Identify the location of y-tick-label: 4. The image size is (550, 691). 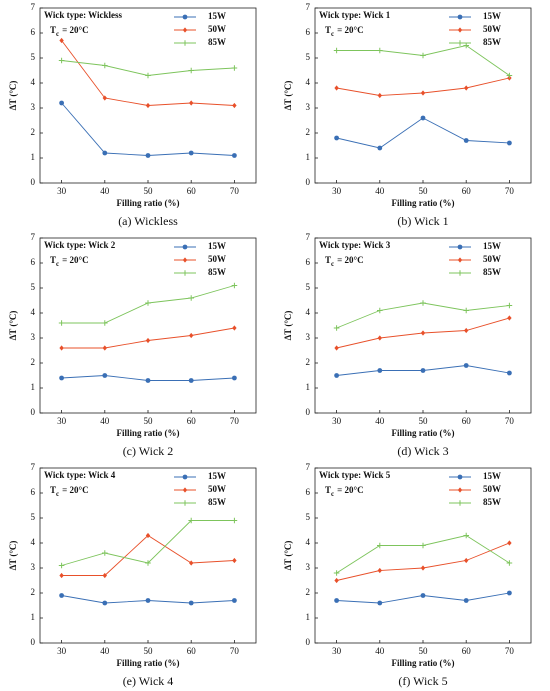
(33, 542).